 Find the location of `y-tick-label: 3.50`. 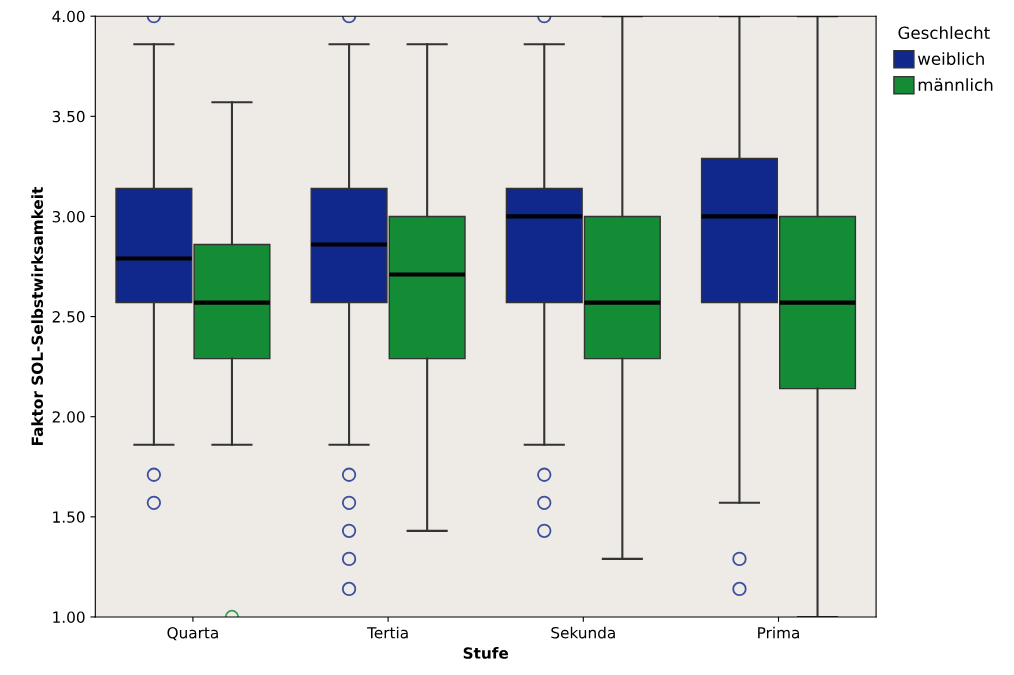

y-tick-label: 3.50 is located at coordinates (68, 116).